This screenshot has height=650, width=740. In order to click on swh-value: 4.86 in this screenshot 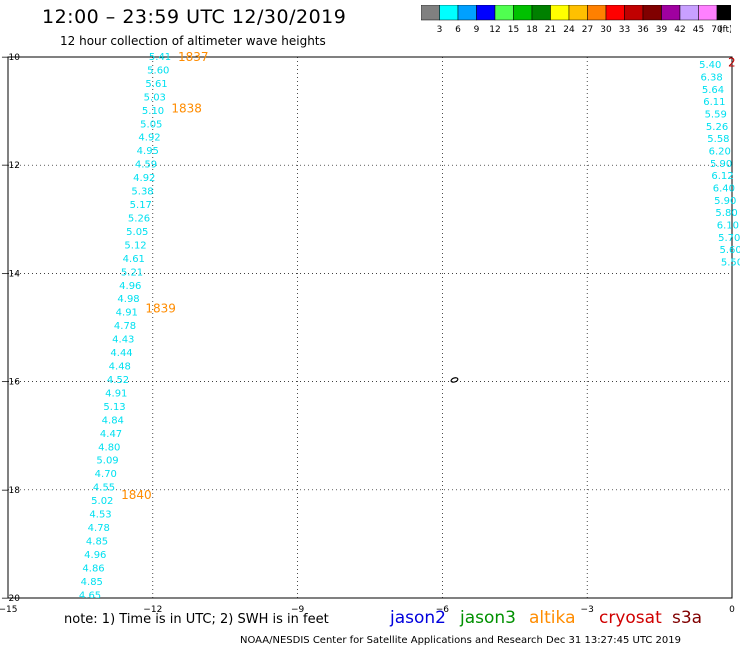, I will do `click(93, 568)`.